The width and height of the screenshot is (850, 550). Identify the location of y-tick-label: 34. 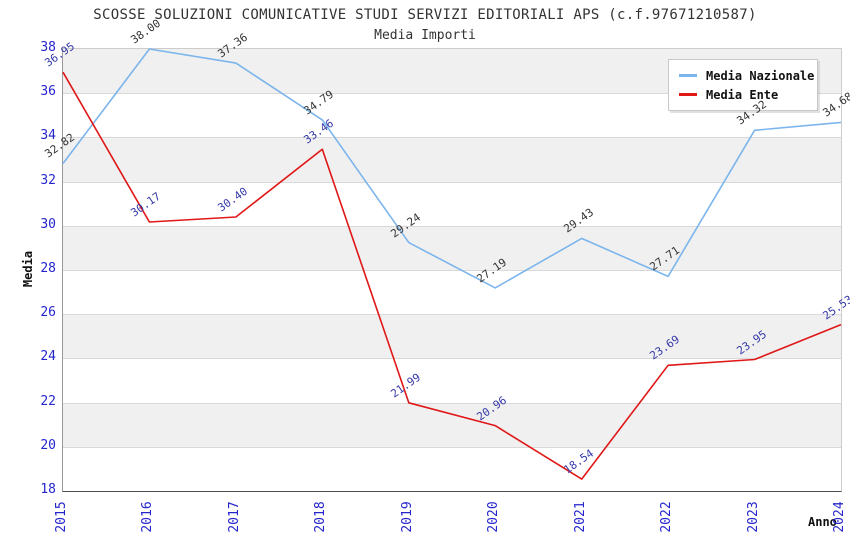
(48, 136).